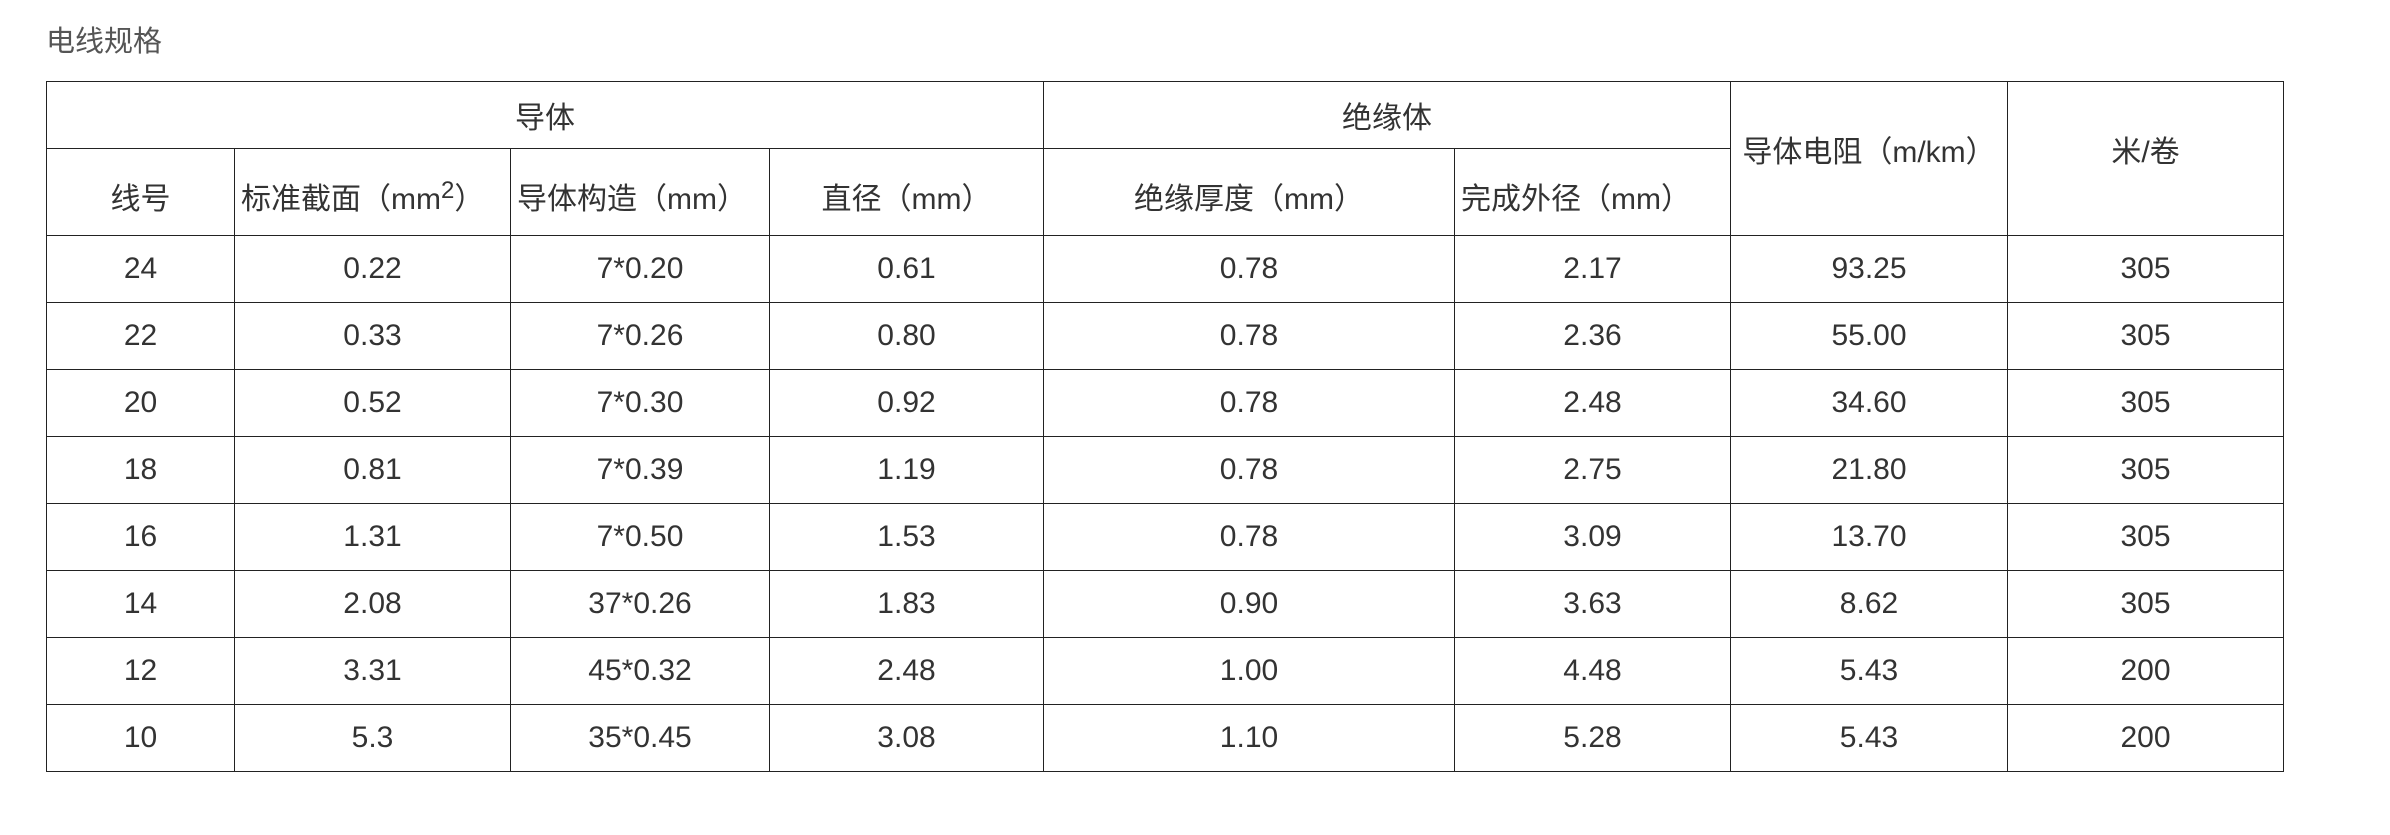  What do you see at coordinates (140, 192) in the screenshot?
I see `header-gauge: 线号` at bounding box center [140, 192].